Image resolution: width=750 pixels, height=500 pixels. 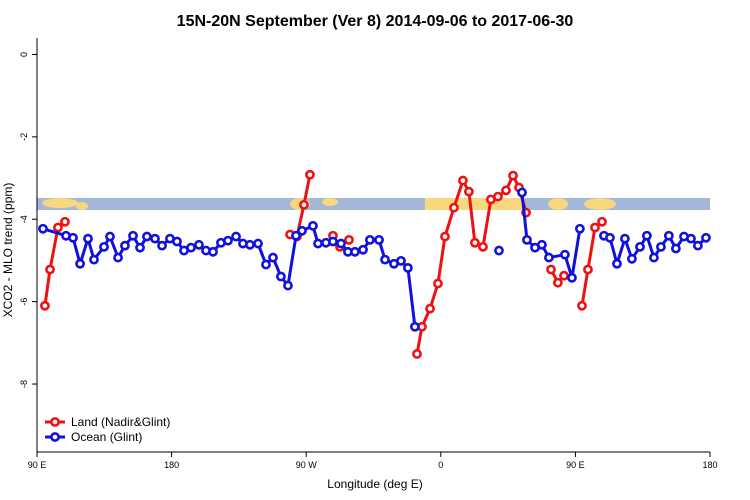 I want to click on legend-label: Land (Nadir&Glint), so click(x=120, y=422).